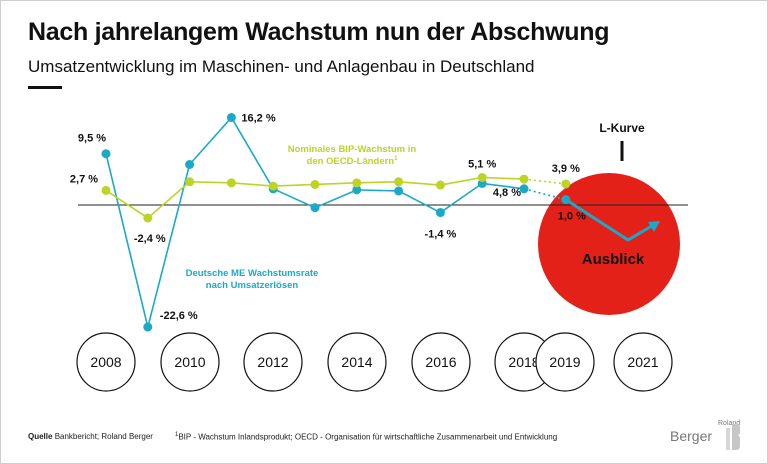 Image resolution: width=768 pixels, height=464 pixels. Describe the element at coordinates (729, 423) in the screenshot. I see `logo-roland-text: Roland` at that location.